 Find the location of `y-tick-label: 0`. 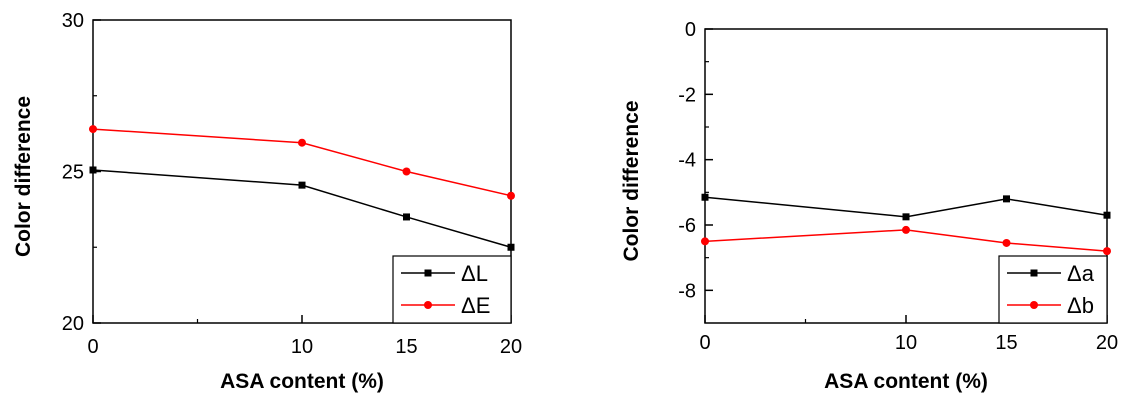

y-tick-label: 0 is located at coordinates (690, 30).